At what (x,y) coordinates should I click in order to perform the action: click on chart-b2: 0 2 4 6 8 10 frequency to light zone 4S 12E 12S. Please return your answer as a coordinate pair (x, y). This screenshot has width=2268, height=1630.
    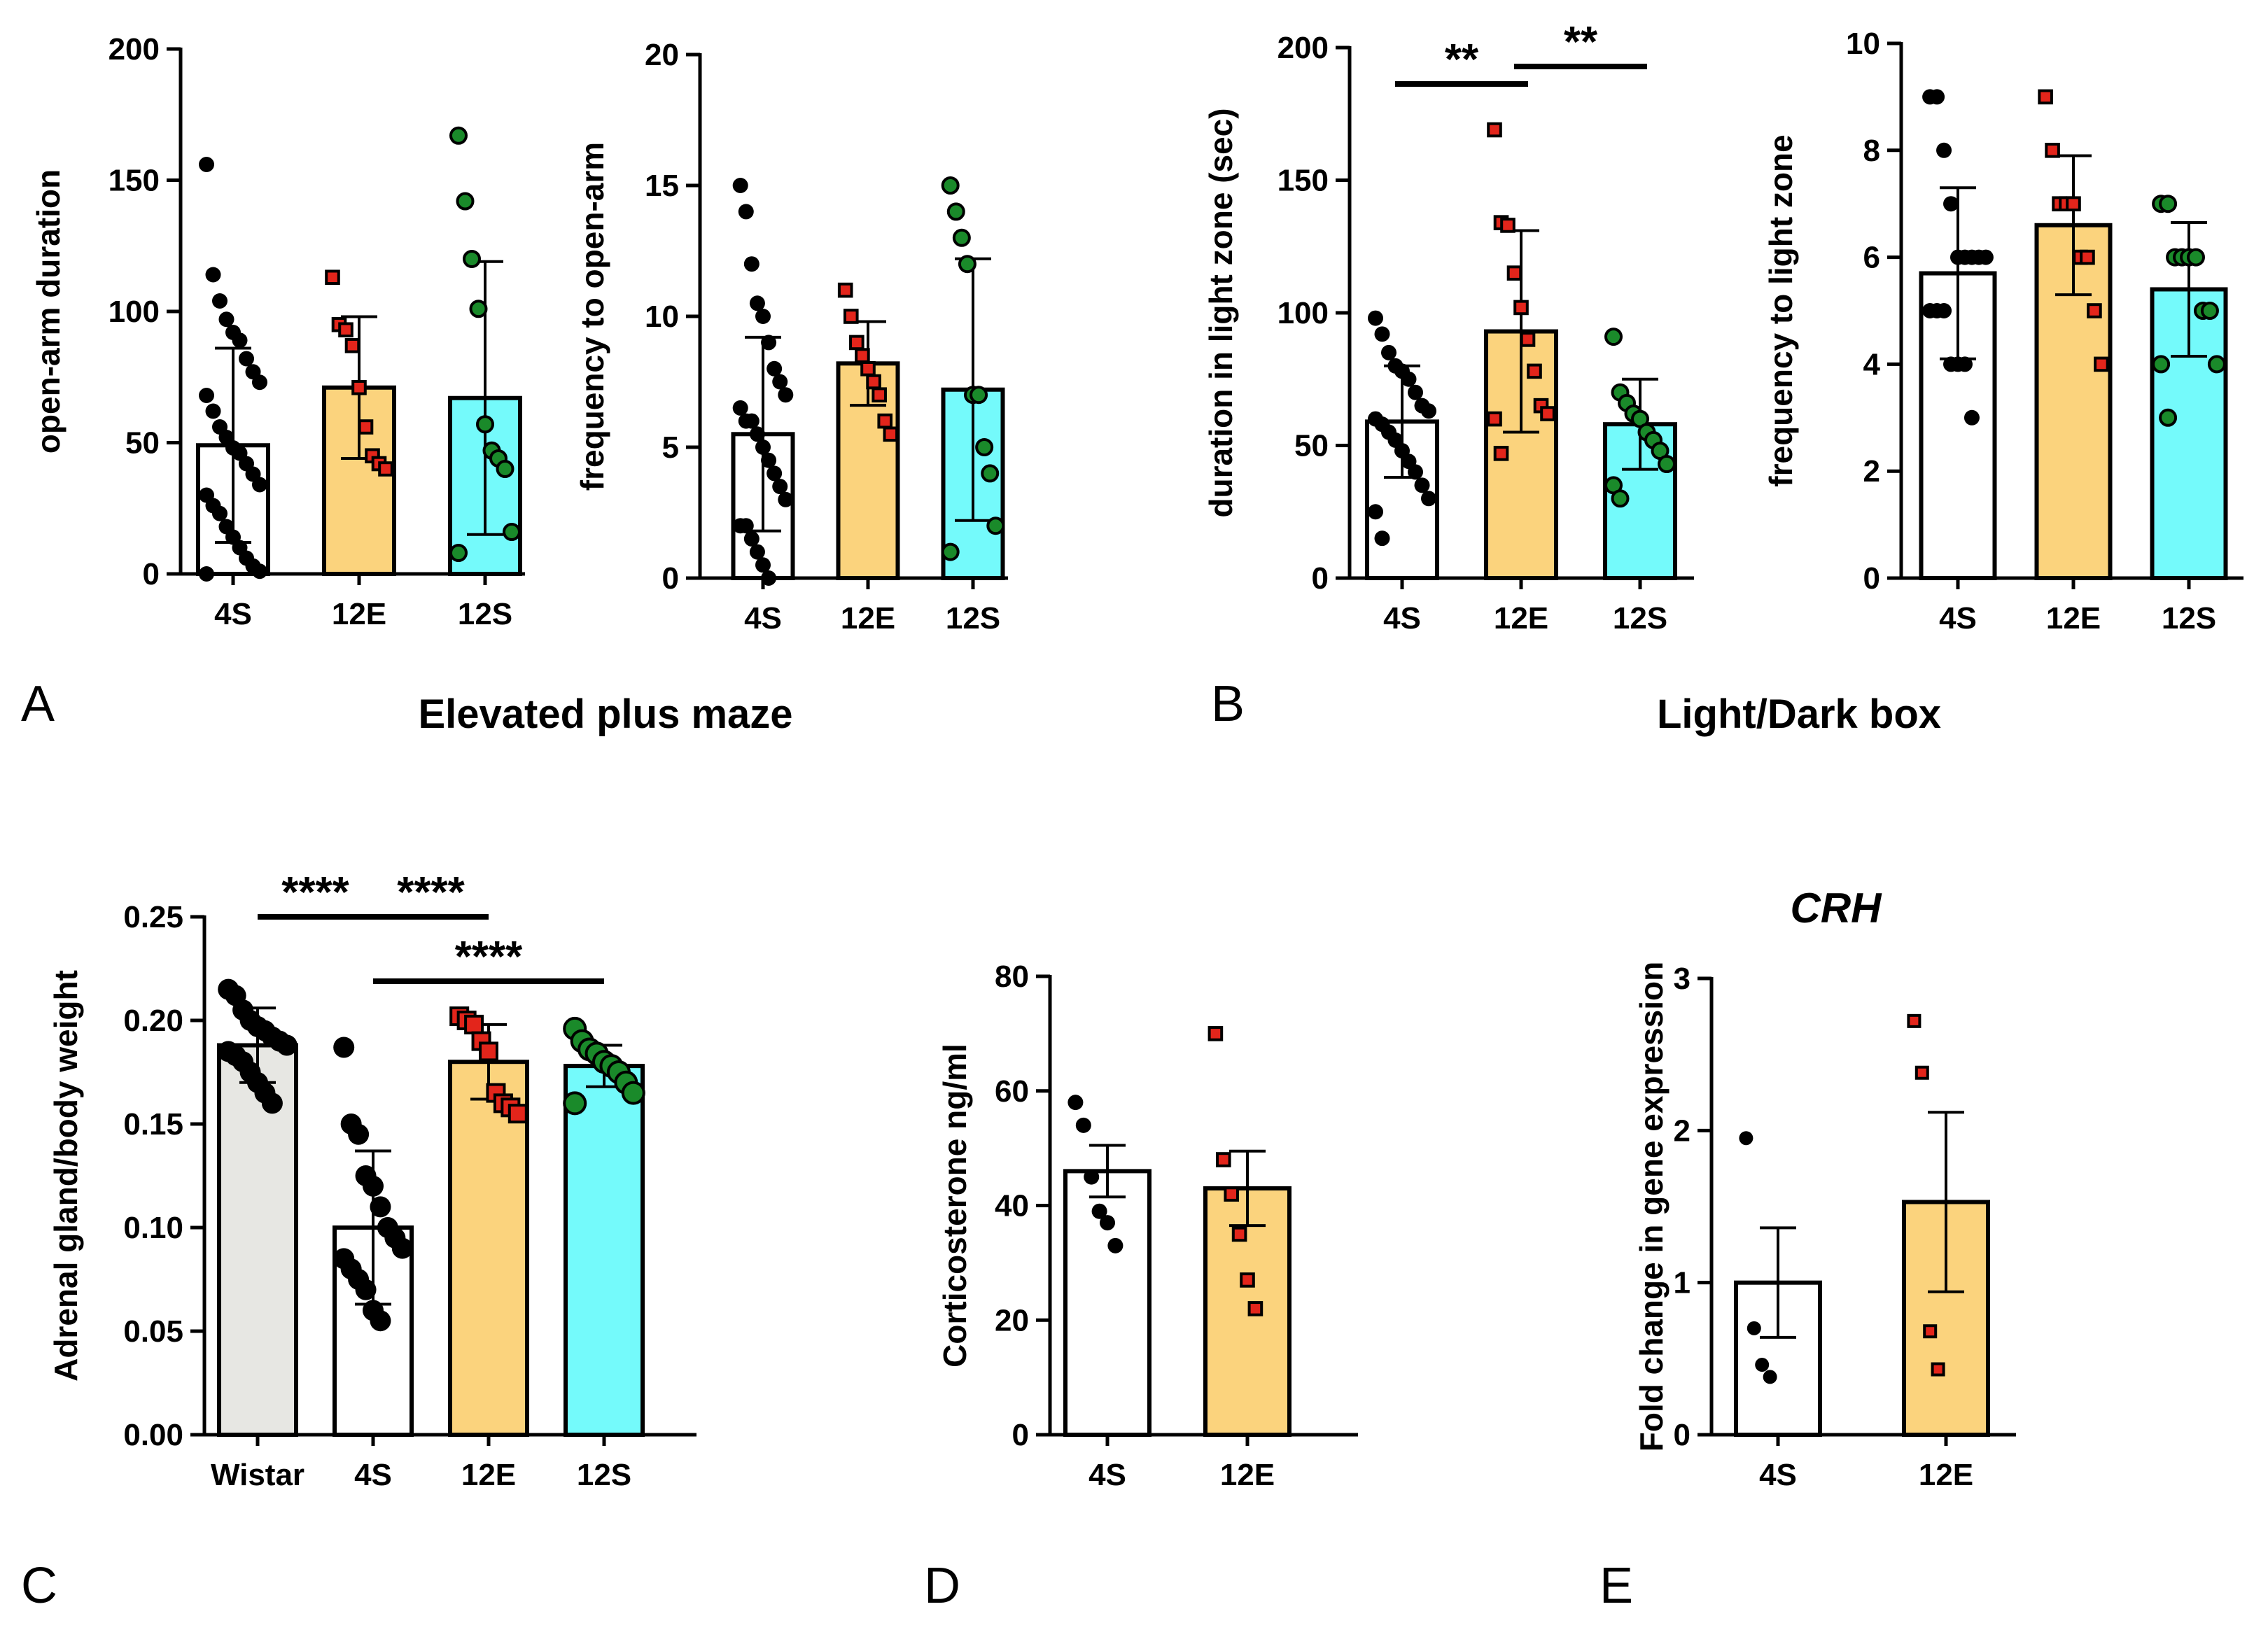
    Looking at the image, I should click on (2003, 331).